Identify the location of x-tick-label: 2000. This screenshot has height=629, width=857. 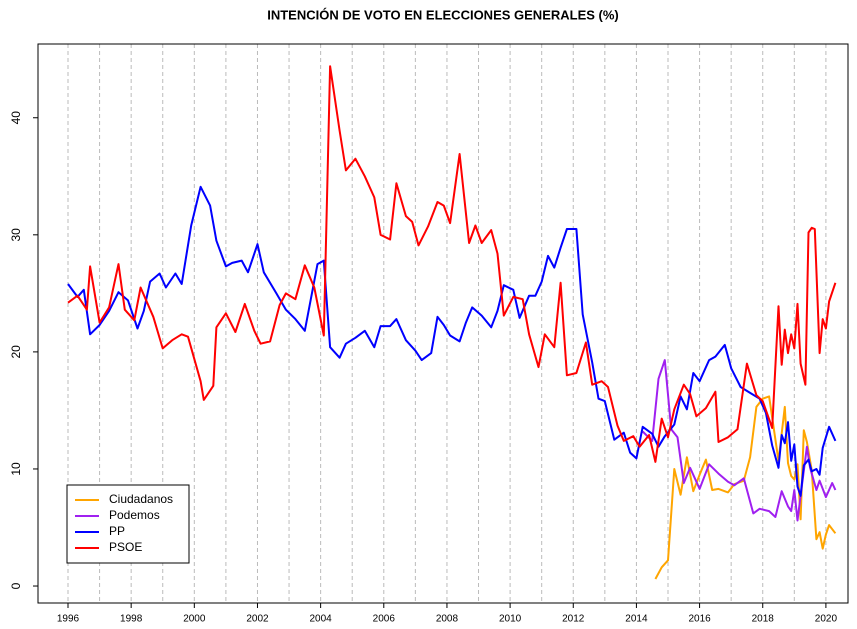
(194, 619).